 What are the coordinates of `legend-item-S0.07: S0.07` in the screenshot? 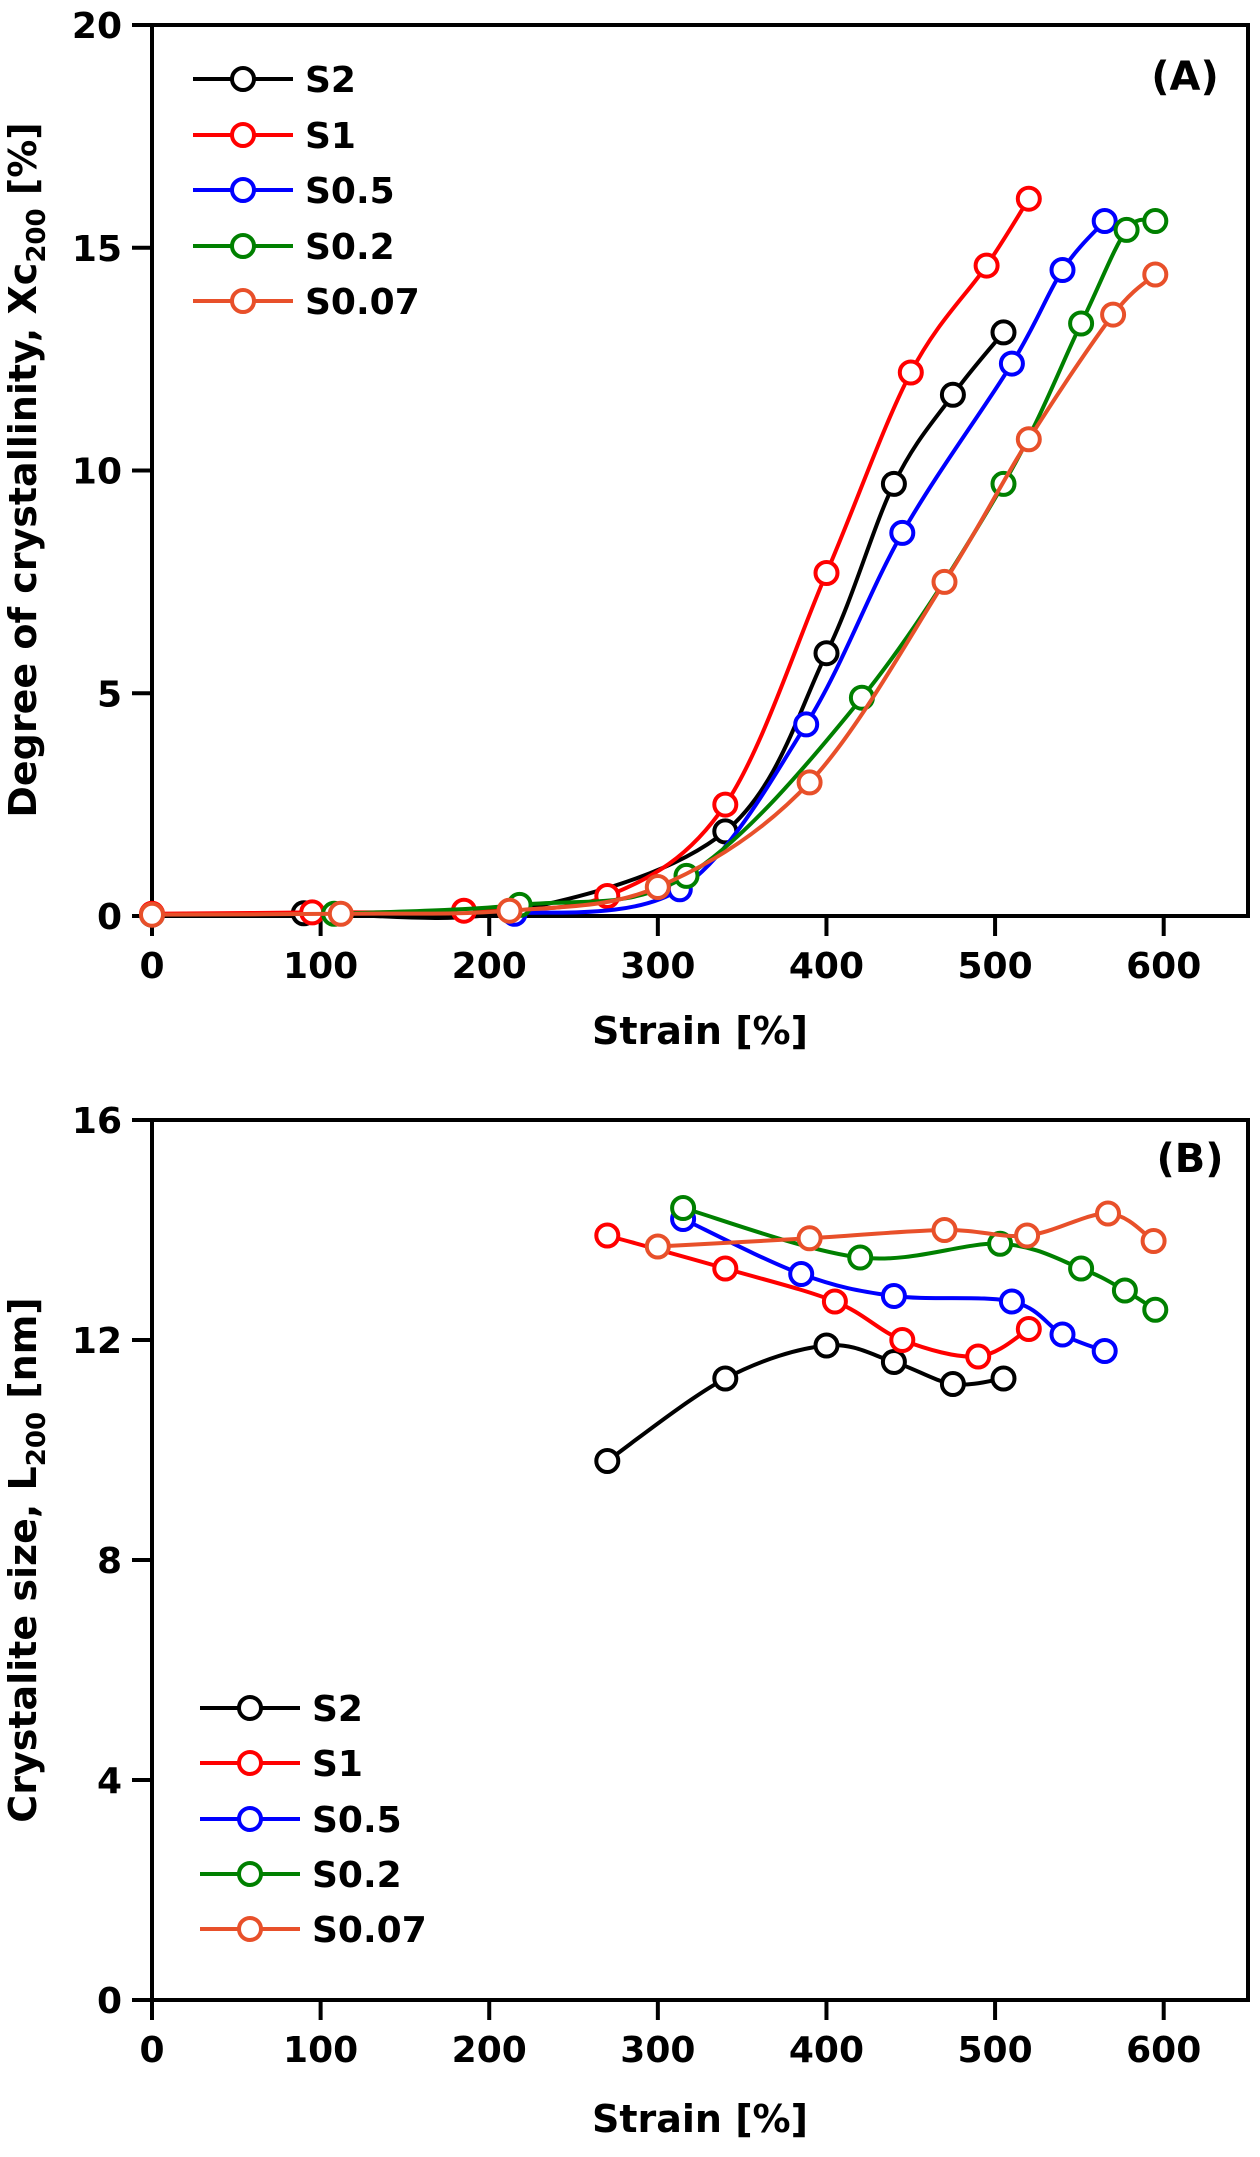 It's located at (313, 1930).